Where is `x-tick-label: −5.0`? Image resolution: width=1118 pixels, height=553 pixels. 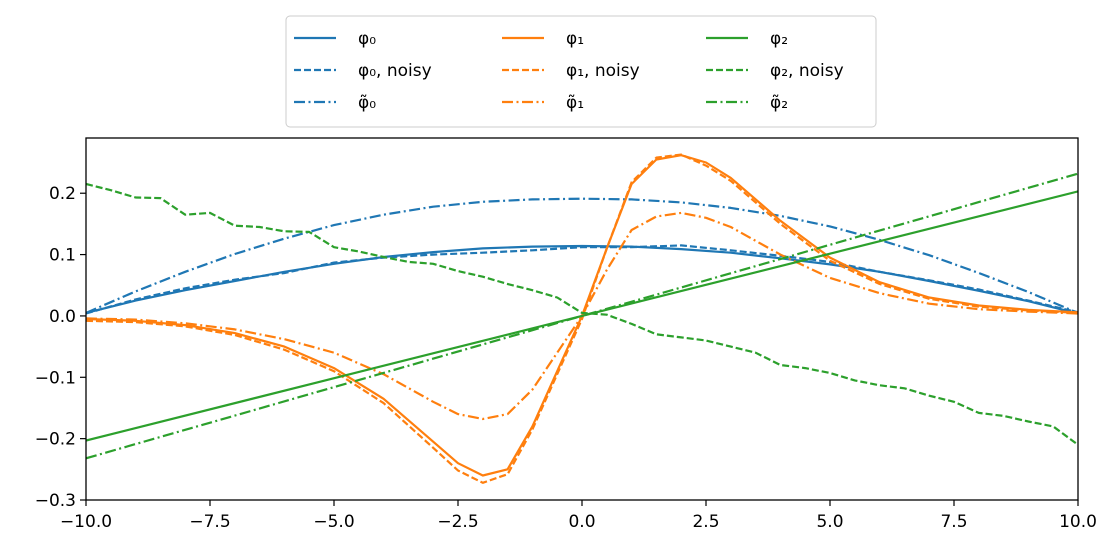 x-tick-label: −5.0 is located at coordinates (333, 522).